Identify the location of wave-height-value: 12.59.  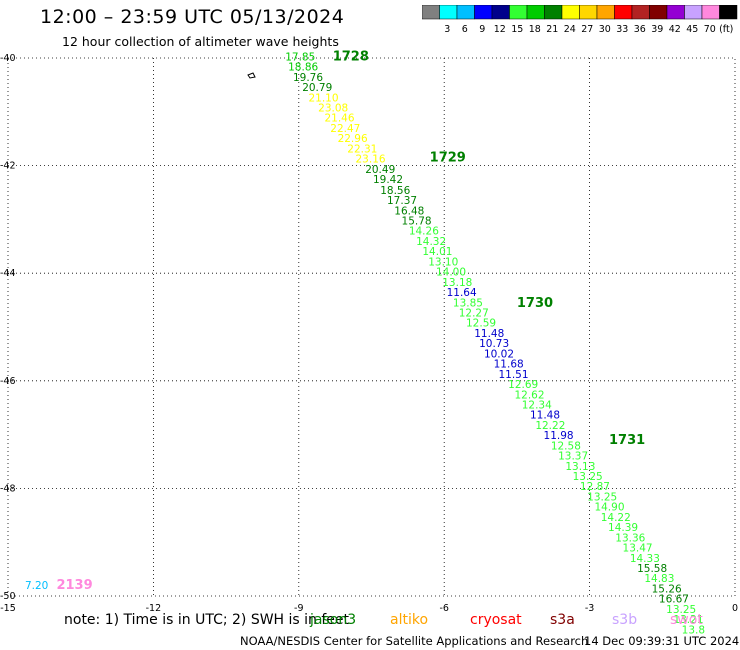
(481, 324).